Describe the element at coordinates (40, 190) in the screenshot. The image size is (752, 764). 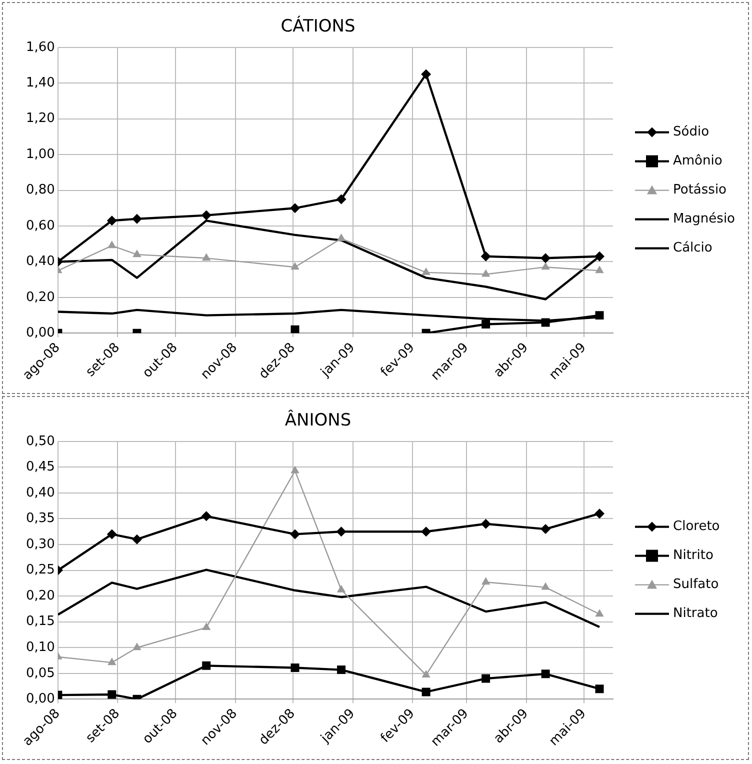
I see `y-tick-label: 0,80` at that location.